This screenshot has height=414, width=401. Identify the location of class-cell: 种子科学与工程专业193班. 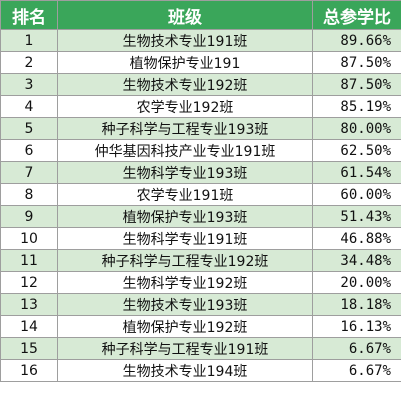
(185, 128).